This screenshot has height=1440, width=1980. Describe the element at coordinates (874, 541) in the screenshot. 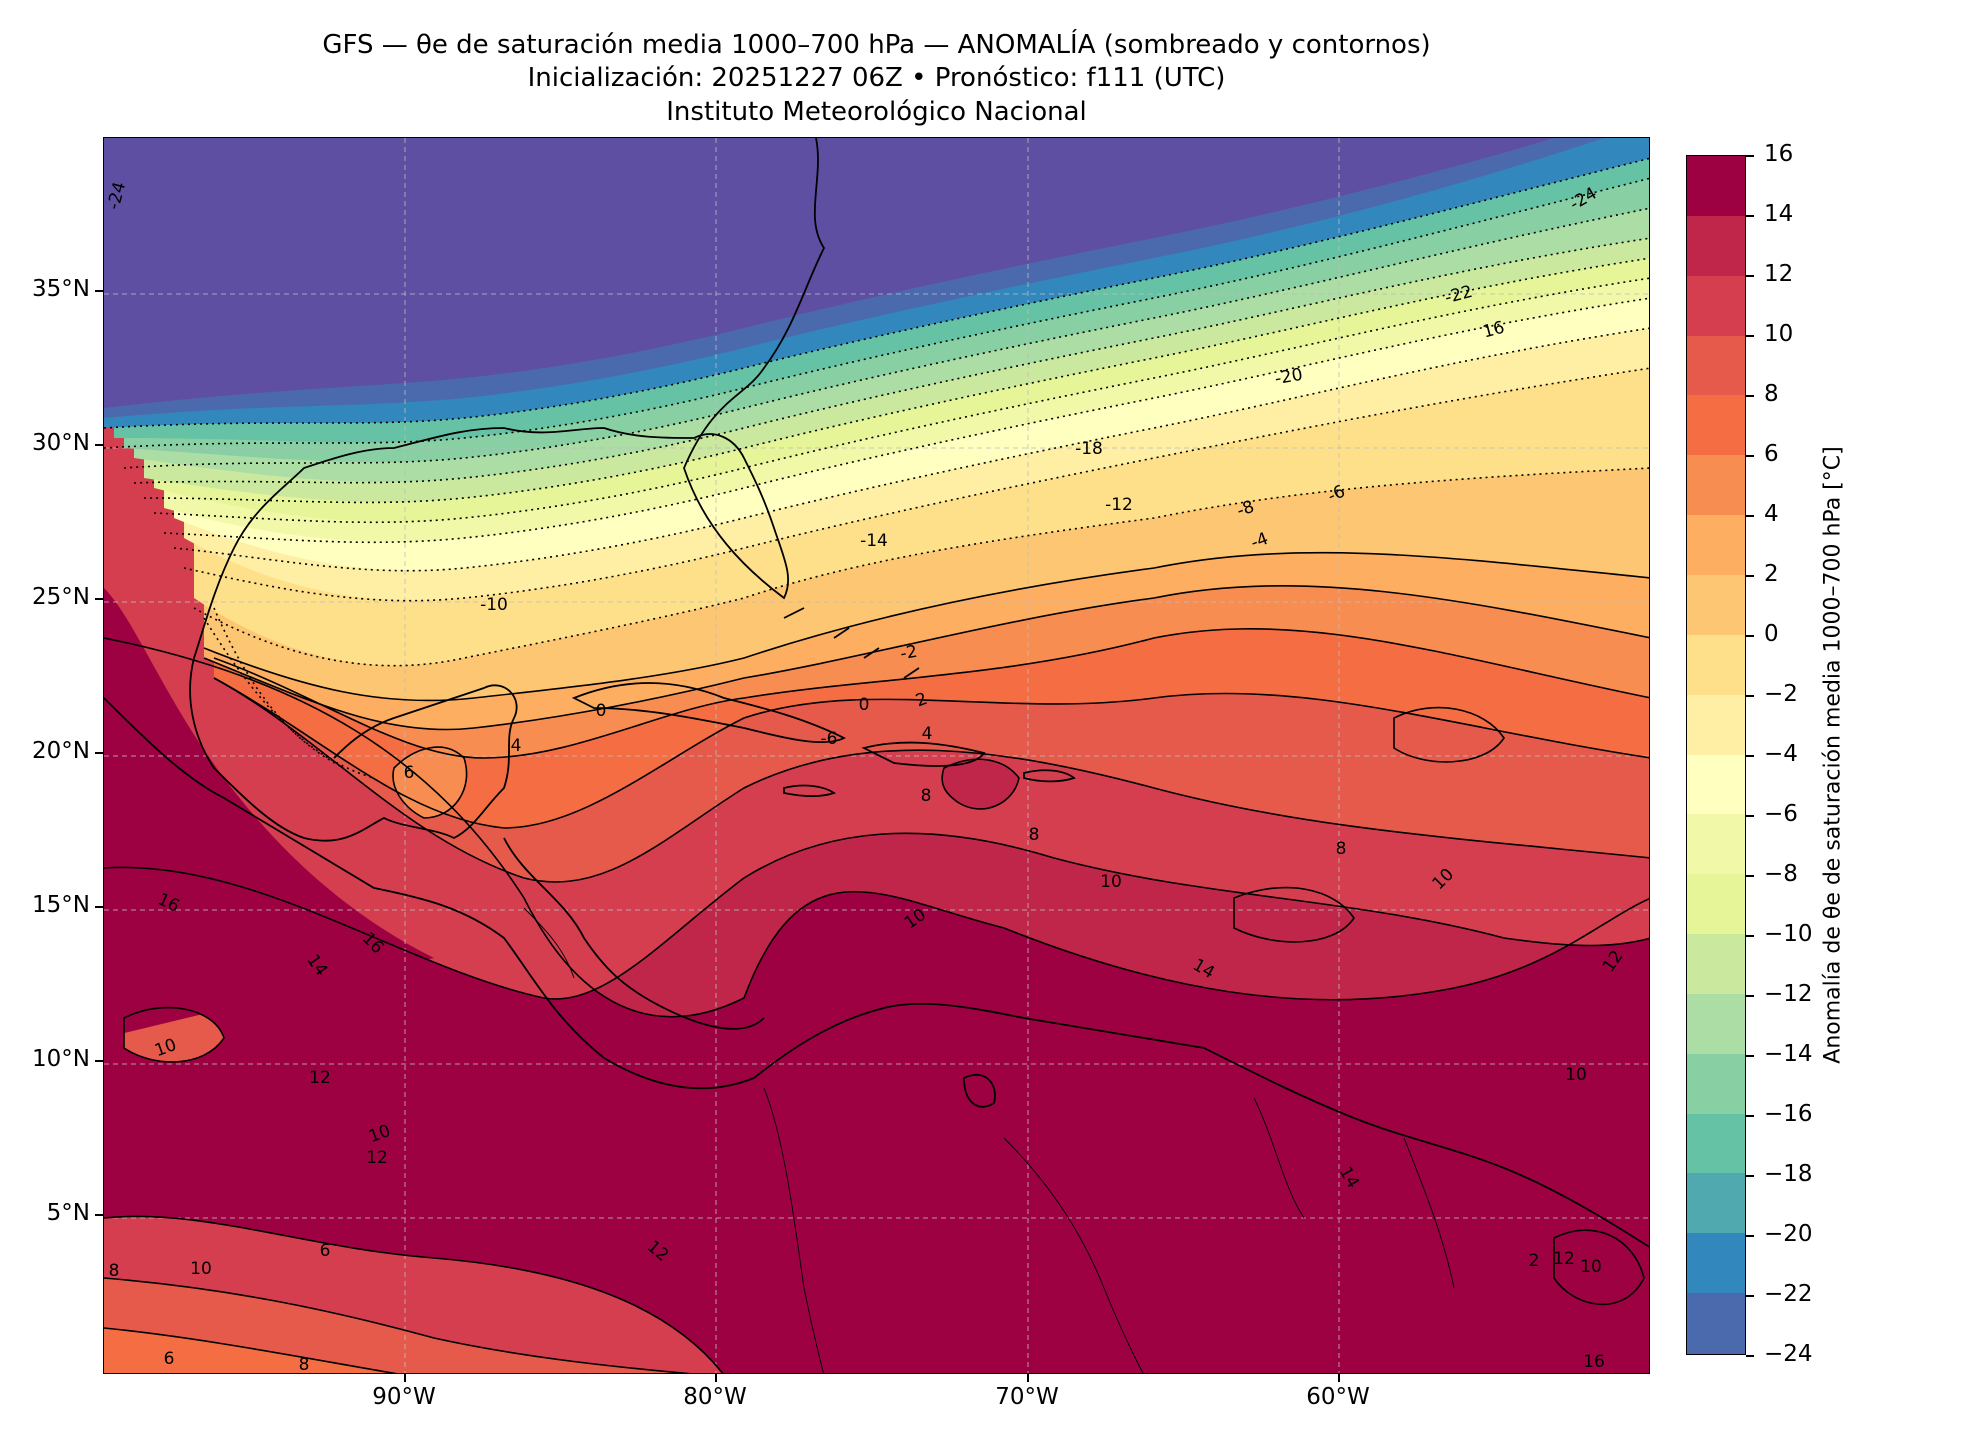

I see `contour-label: -14` at that location.